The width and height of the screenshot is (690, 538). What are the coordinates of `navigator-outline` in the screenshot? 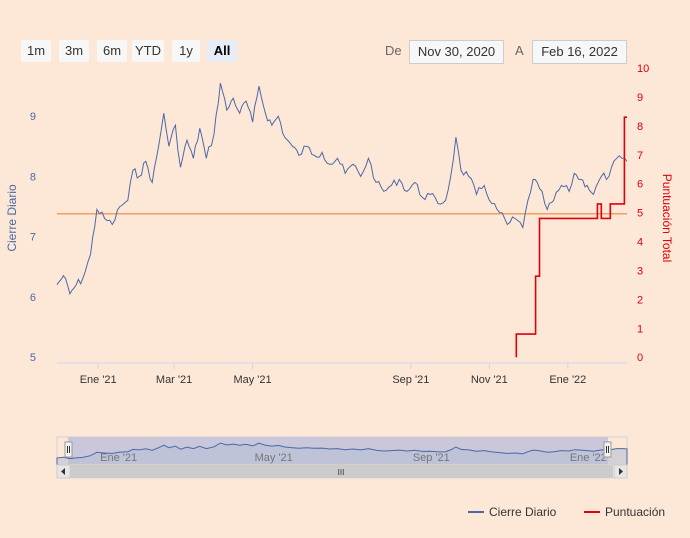 It's located at (342, 451).